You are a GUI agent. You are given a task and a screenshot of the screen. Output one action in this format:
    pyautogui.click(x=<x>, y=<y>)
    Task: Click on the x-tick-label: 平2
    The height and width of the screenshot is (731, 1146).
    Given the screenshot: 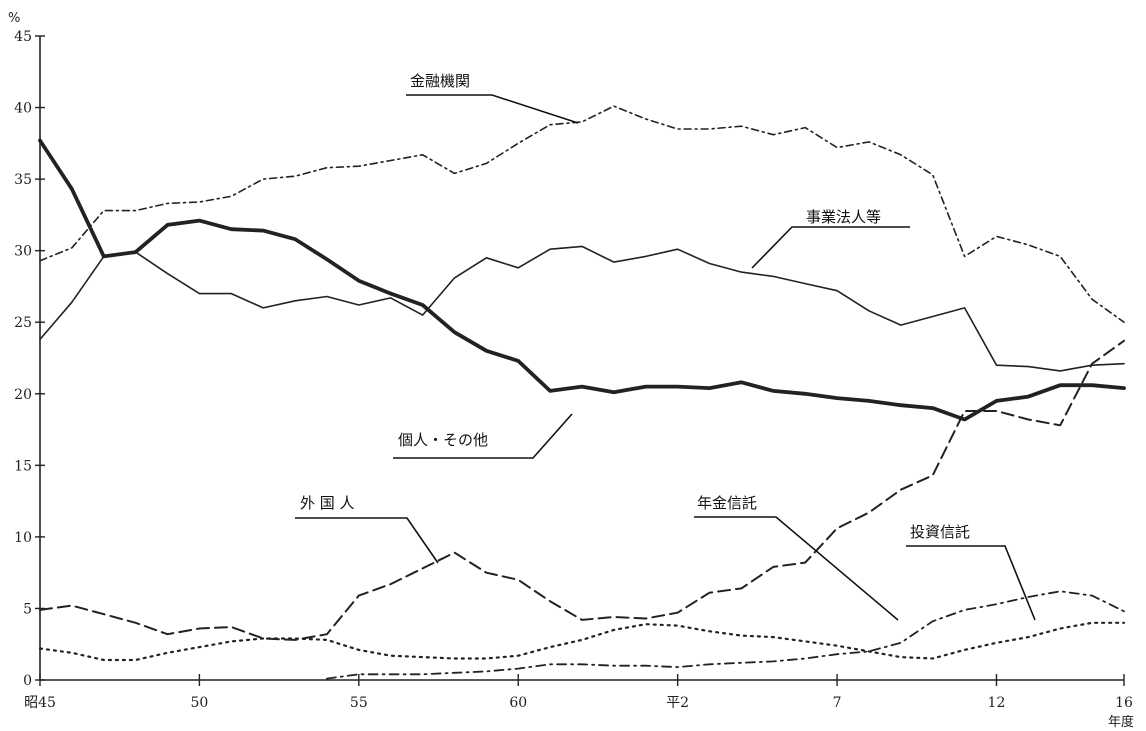 What is the action you would take?
    pyautogui.click(x=677, y=703)
    